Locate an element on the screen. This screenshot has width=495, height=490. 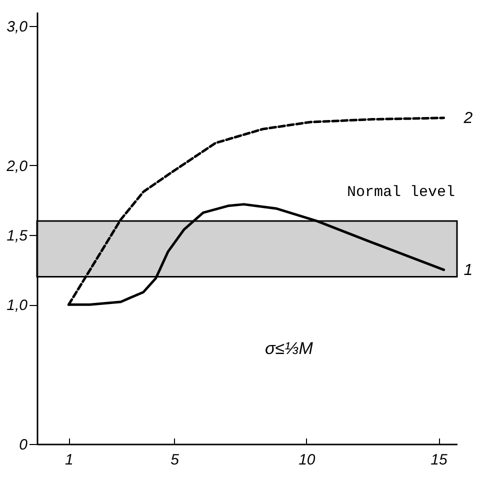
series-label: 2 is located at coordinates (467, 118).